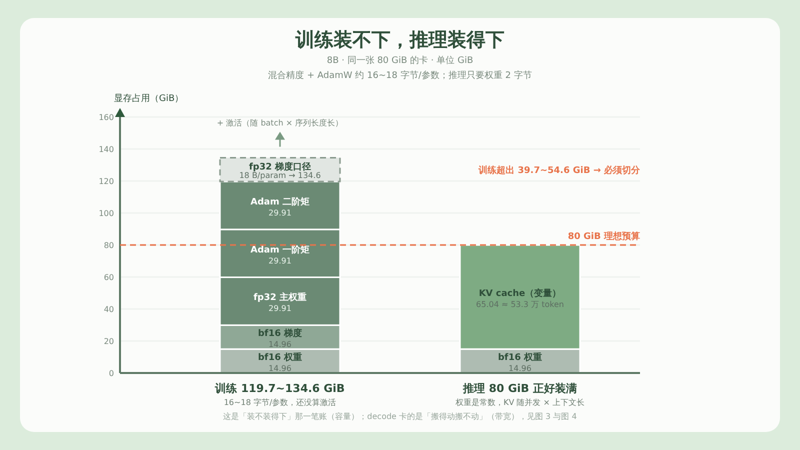 The width and height of the screenshot is (800, 450). What do you see at coordinates (106, 181) in the screenshot?
I see `y-tick-label: 120` at bounding box center [106, 181].